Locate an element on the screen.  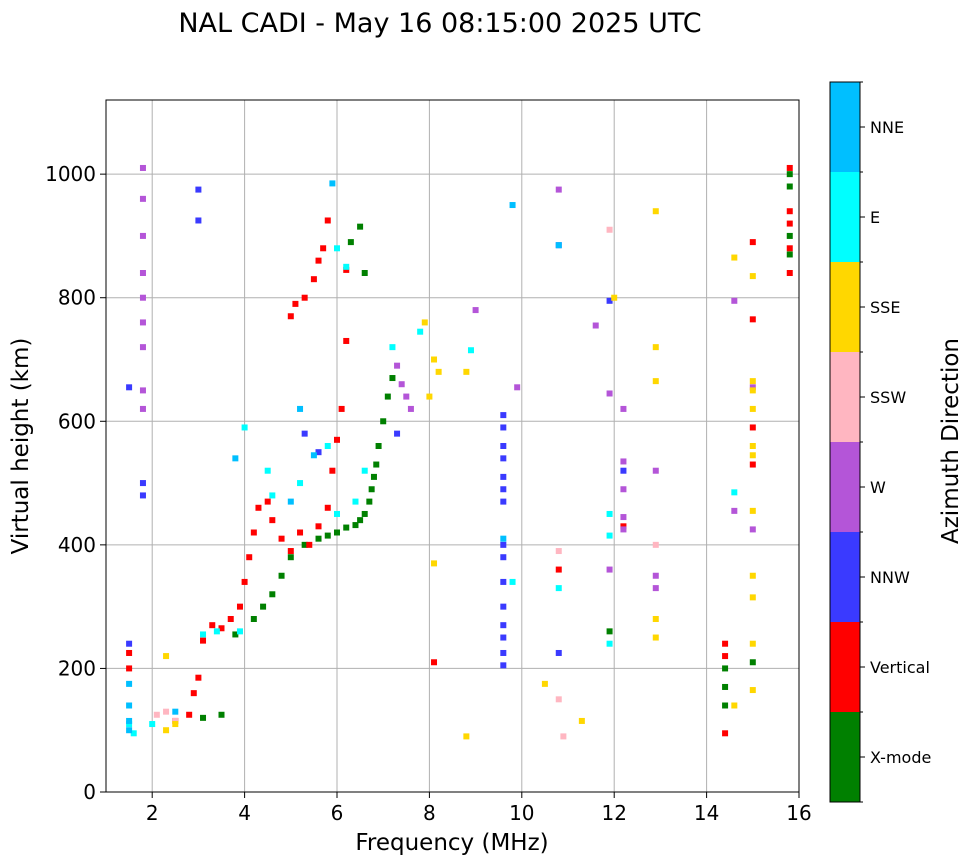
x-tick-label: 2 is located at coordinates (152, 813).